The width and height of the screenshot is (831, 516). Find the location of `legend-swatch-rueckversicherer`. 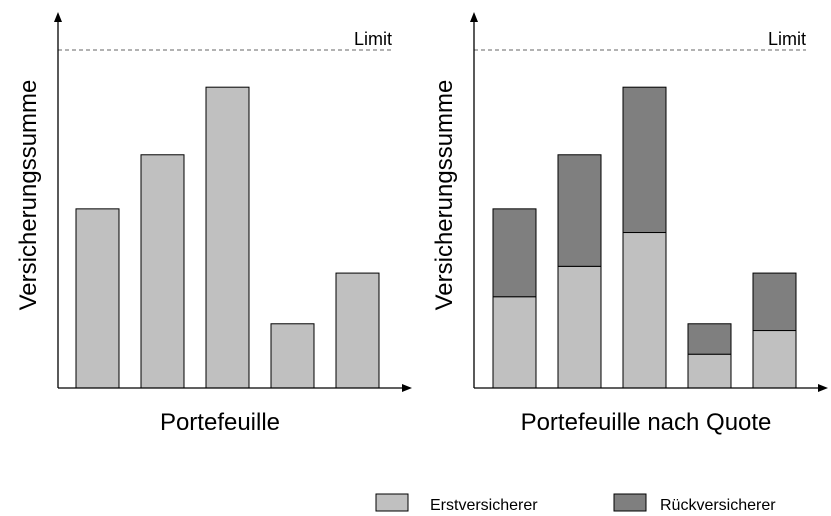

legend-swatch-rueckversicherer is located at coordinates (630, 502).